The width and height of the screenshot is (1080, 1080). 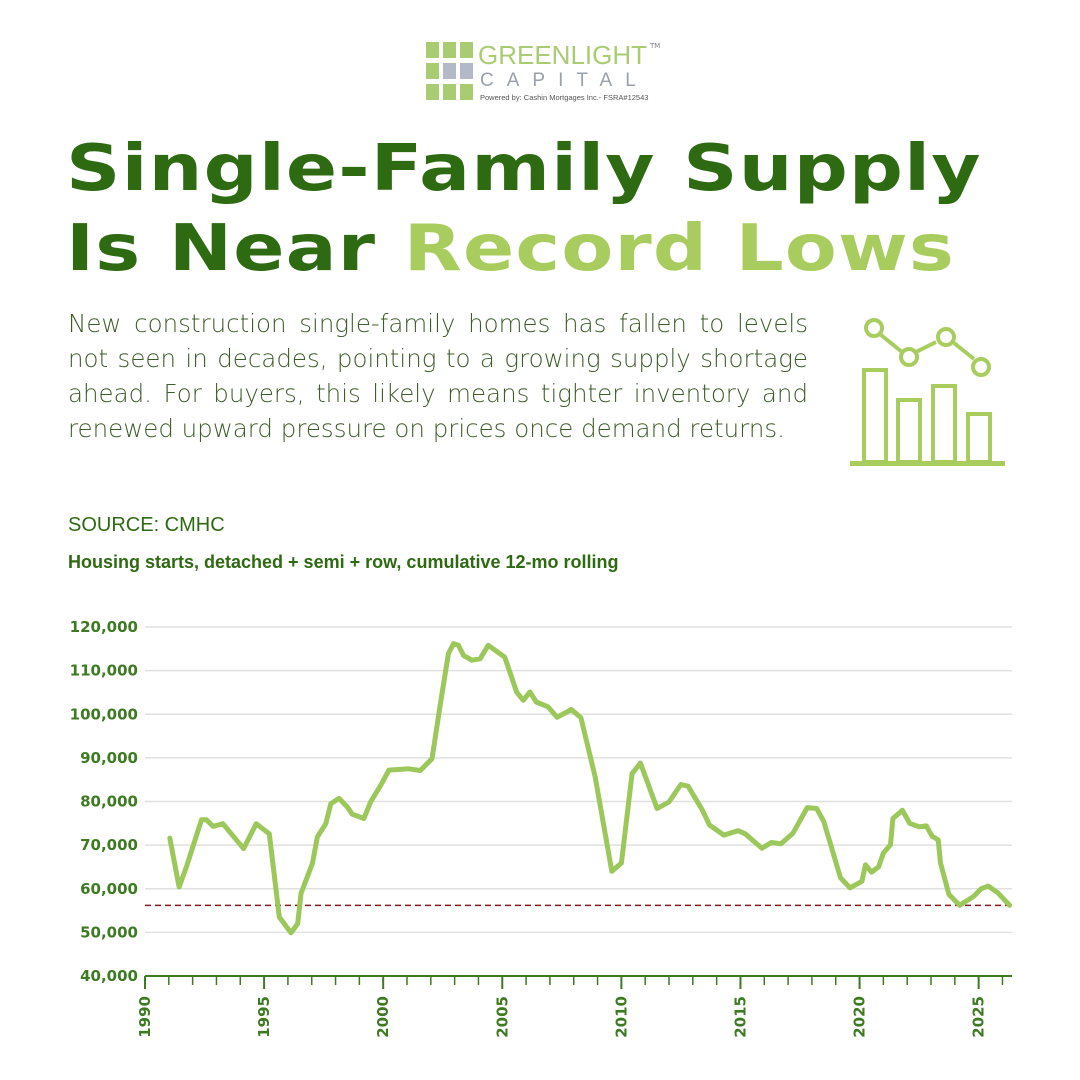 What do you see at coordinates (450, 71) in the screenshot?
I see `logo-grid-icon` at bounding box center [450, 71].